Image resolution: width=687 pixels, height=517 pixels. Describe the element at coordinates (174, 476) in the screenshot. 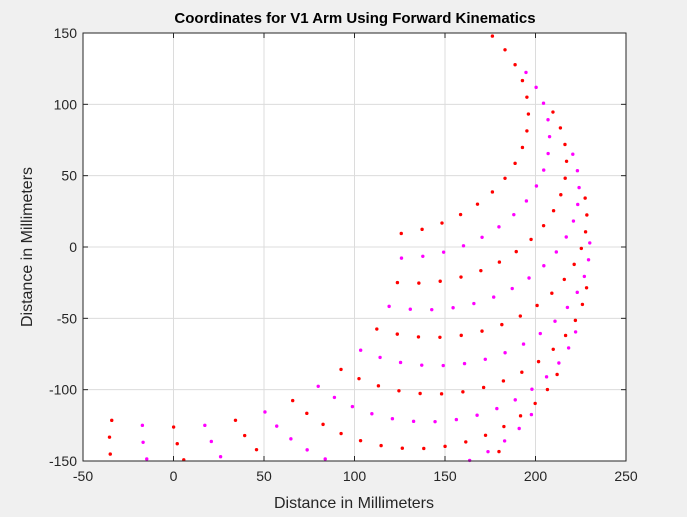

I see `x-tick-label: 0` at that location.